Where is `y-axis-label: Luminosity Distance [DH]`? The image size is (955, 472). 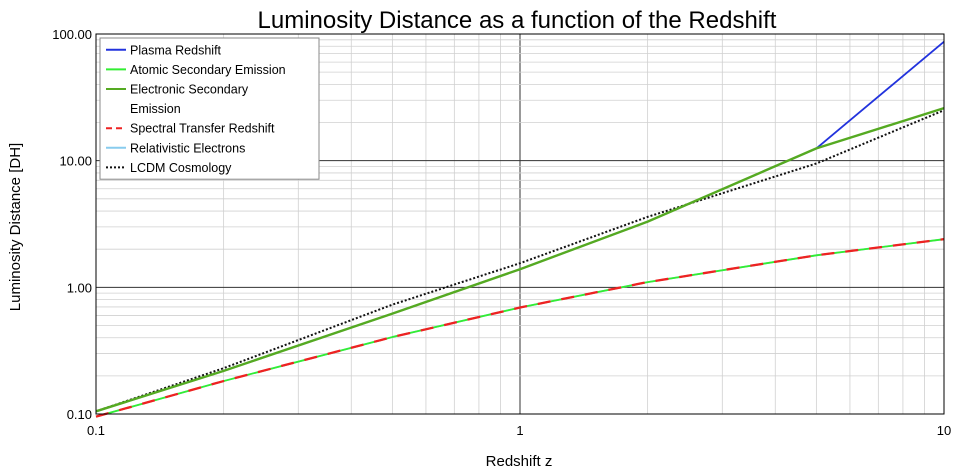
y-axis-label: Luminosity Distance [DH] is located at coordinates (15, 227).